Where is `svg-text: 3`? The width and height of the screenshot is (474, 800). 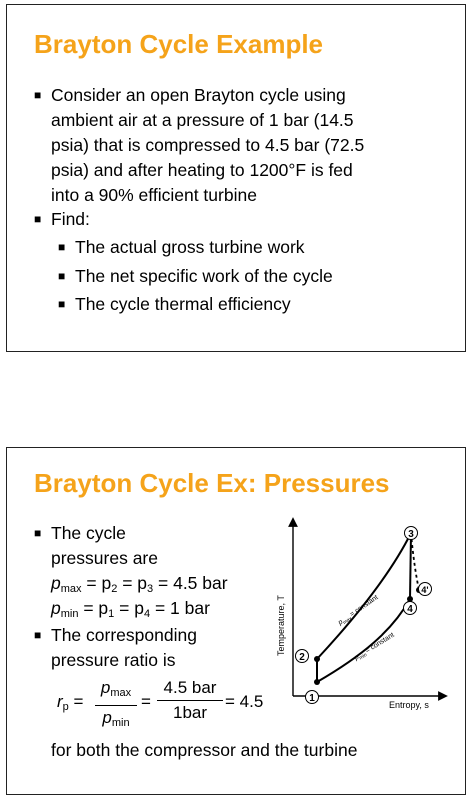
svg-text: 3 is located at coordinates (411, 534).